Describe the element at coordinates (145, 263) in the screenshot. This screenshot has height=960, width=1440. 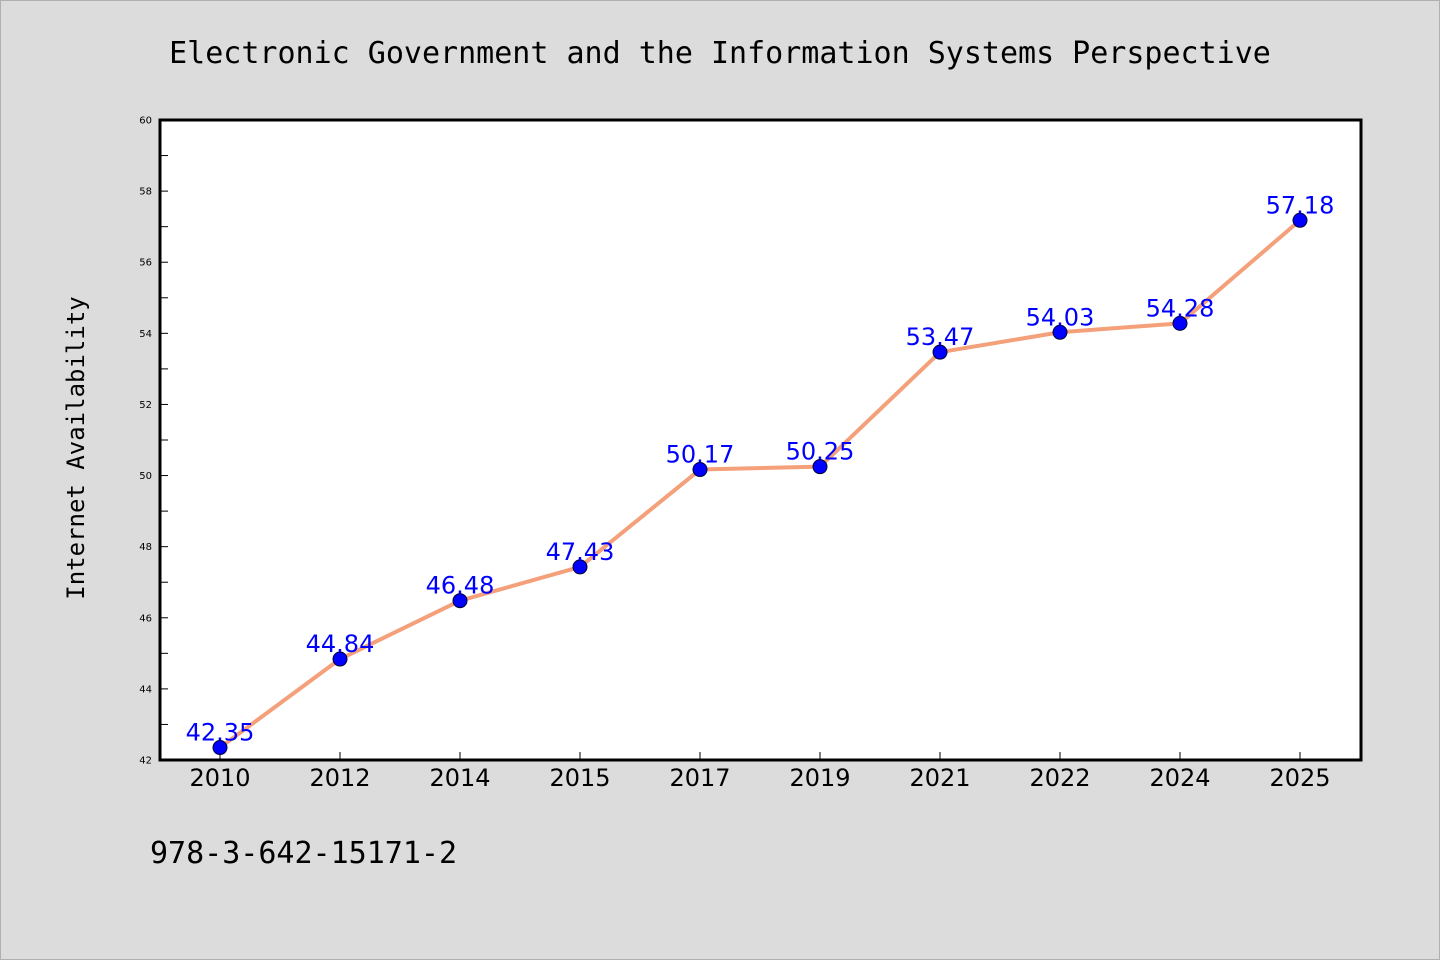
I see `y-tick-label: 56` at that location.